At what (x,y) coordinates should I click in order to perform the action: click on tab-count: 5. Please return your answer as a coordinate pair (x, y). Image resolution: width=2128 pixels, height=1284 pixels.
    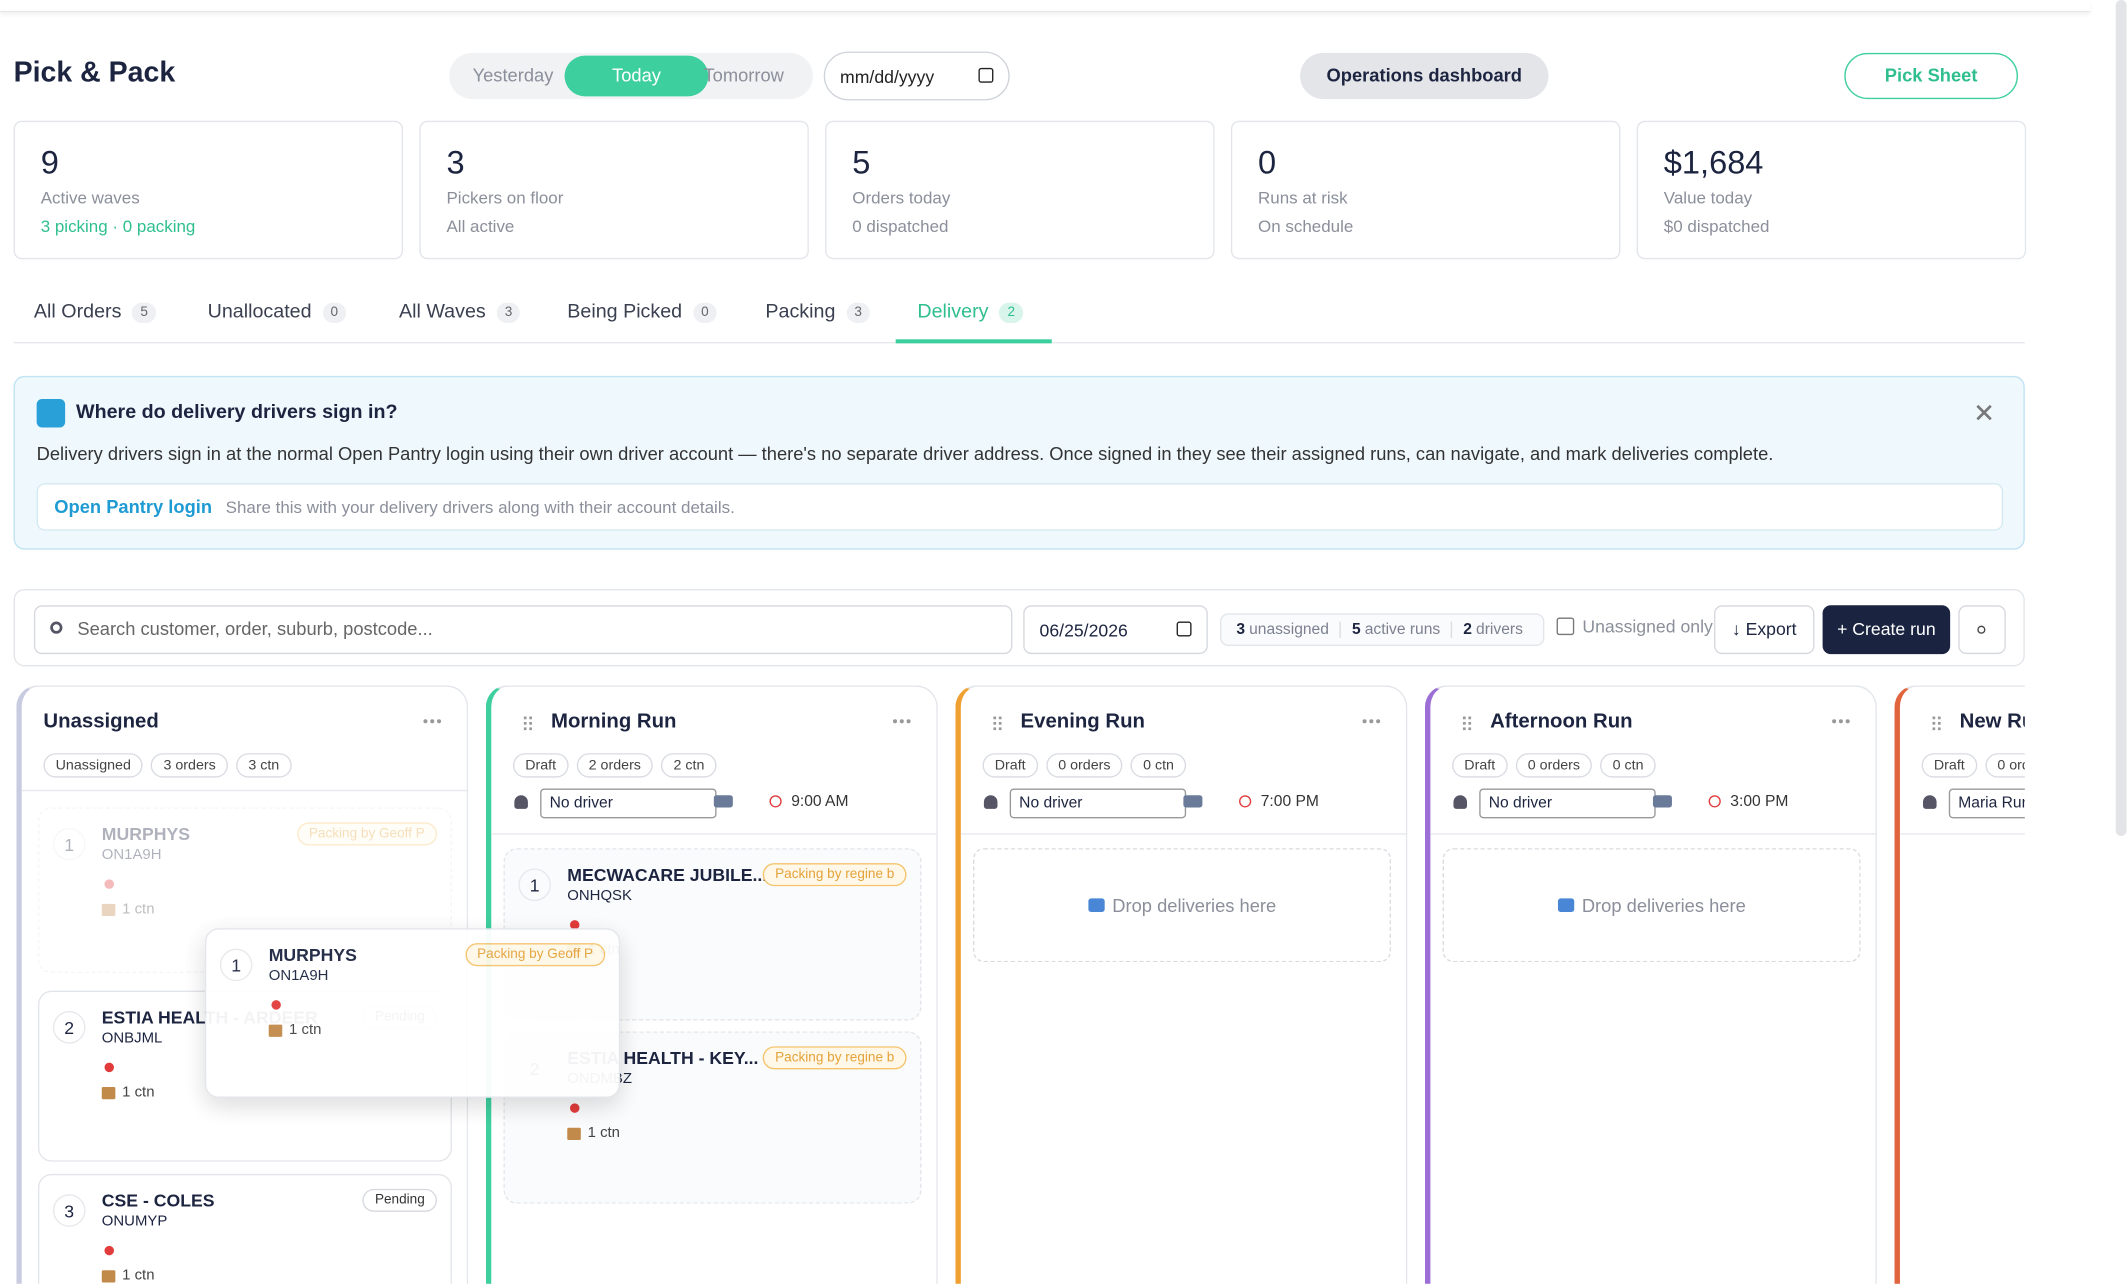
    Looking at the image, I should click on (144, 312).